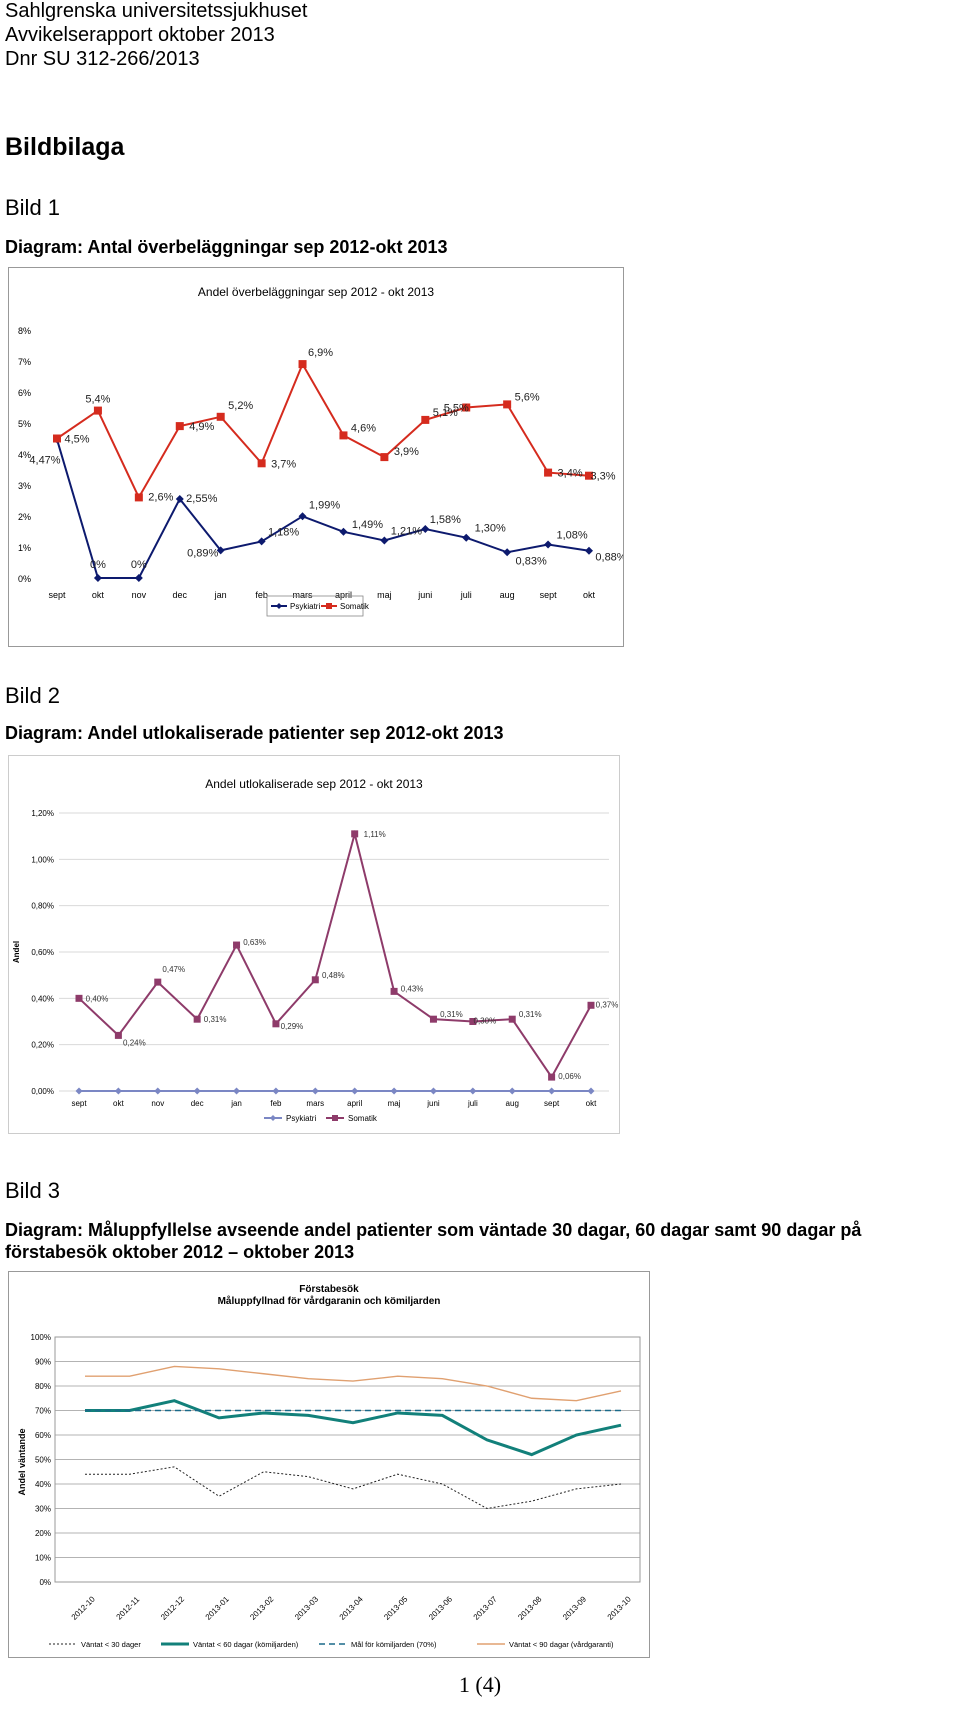  I want to click on y-tick-label: 50%, so click(43, 1460).